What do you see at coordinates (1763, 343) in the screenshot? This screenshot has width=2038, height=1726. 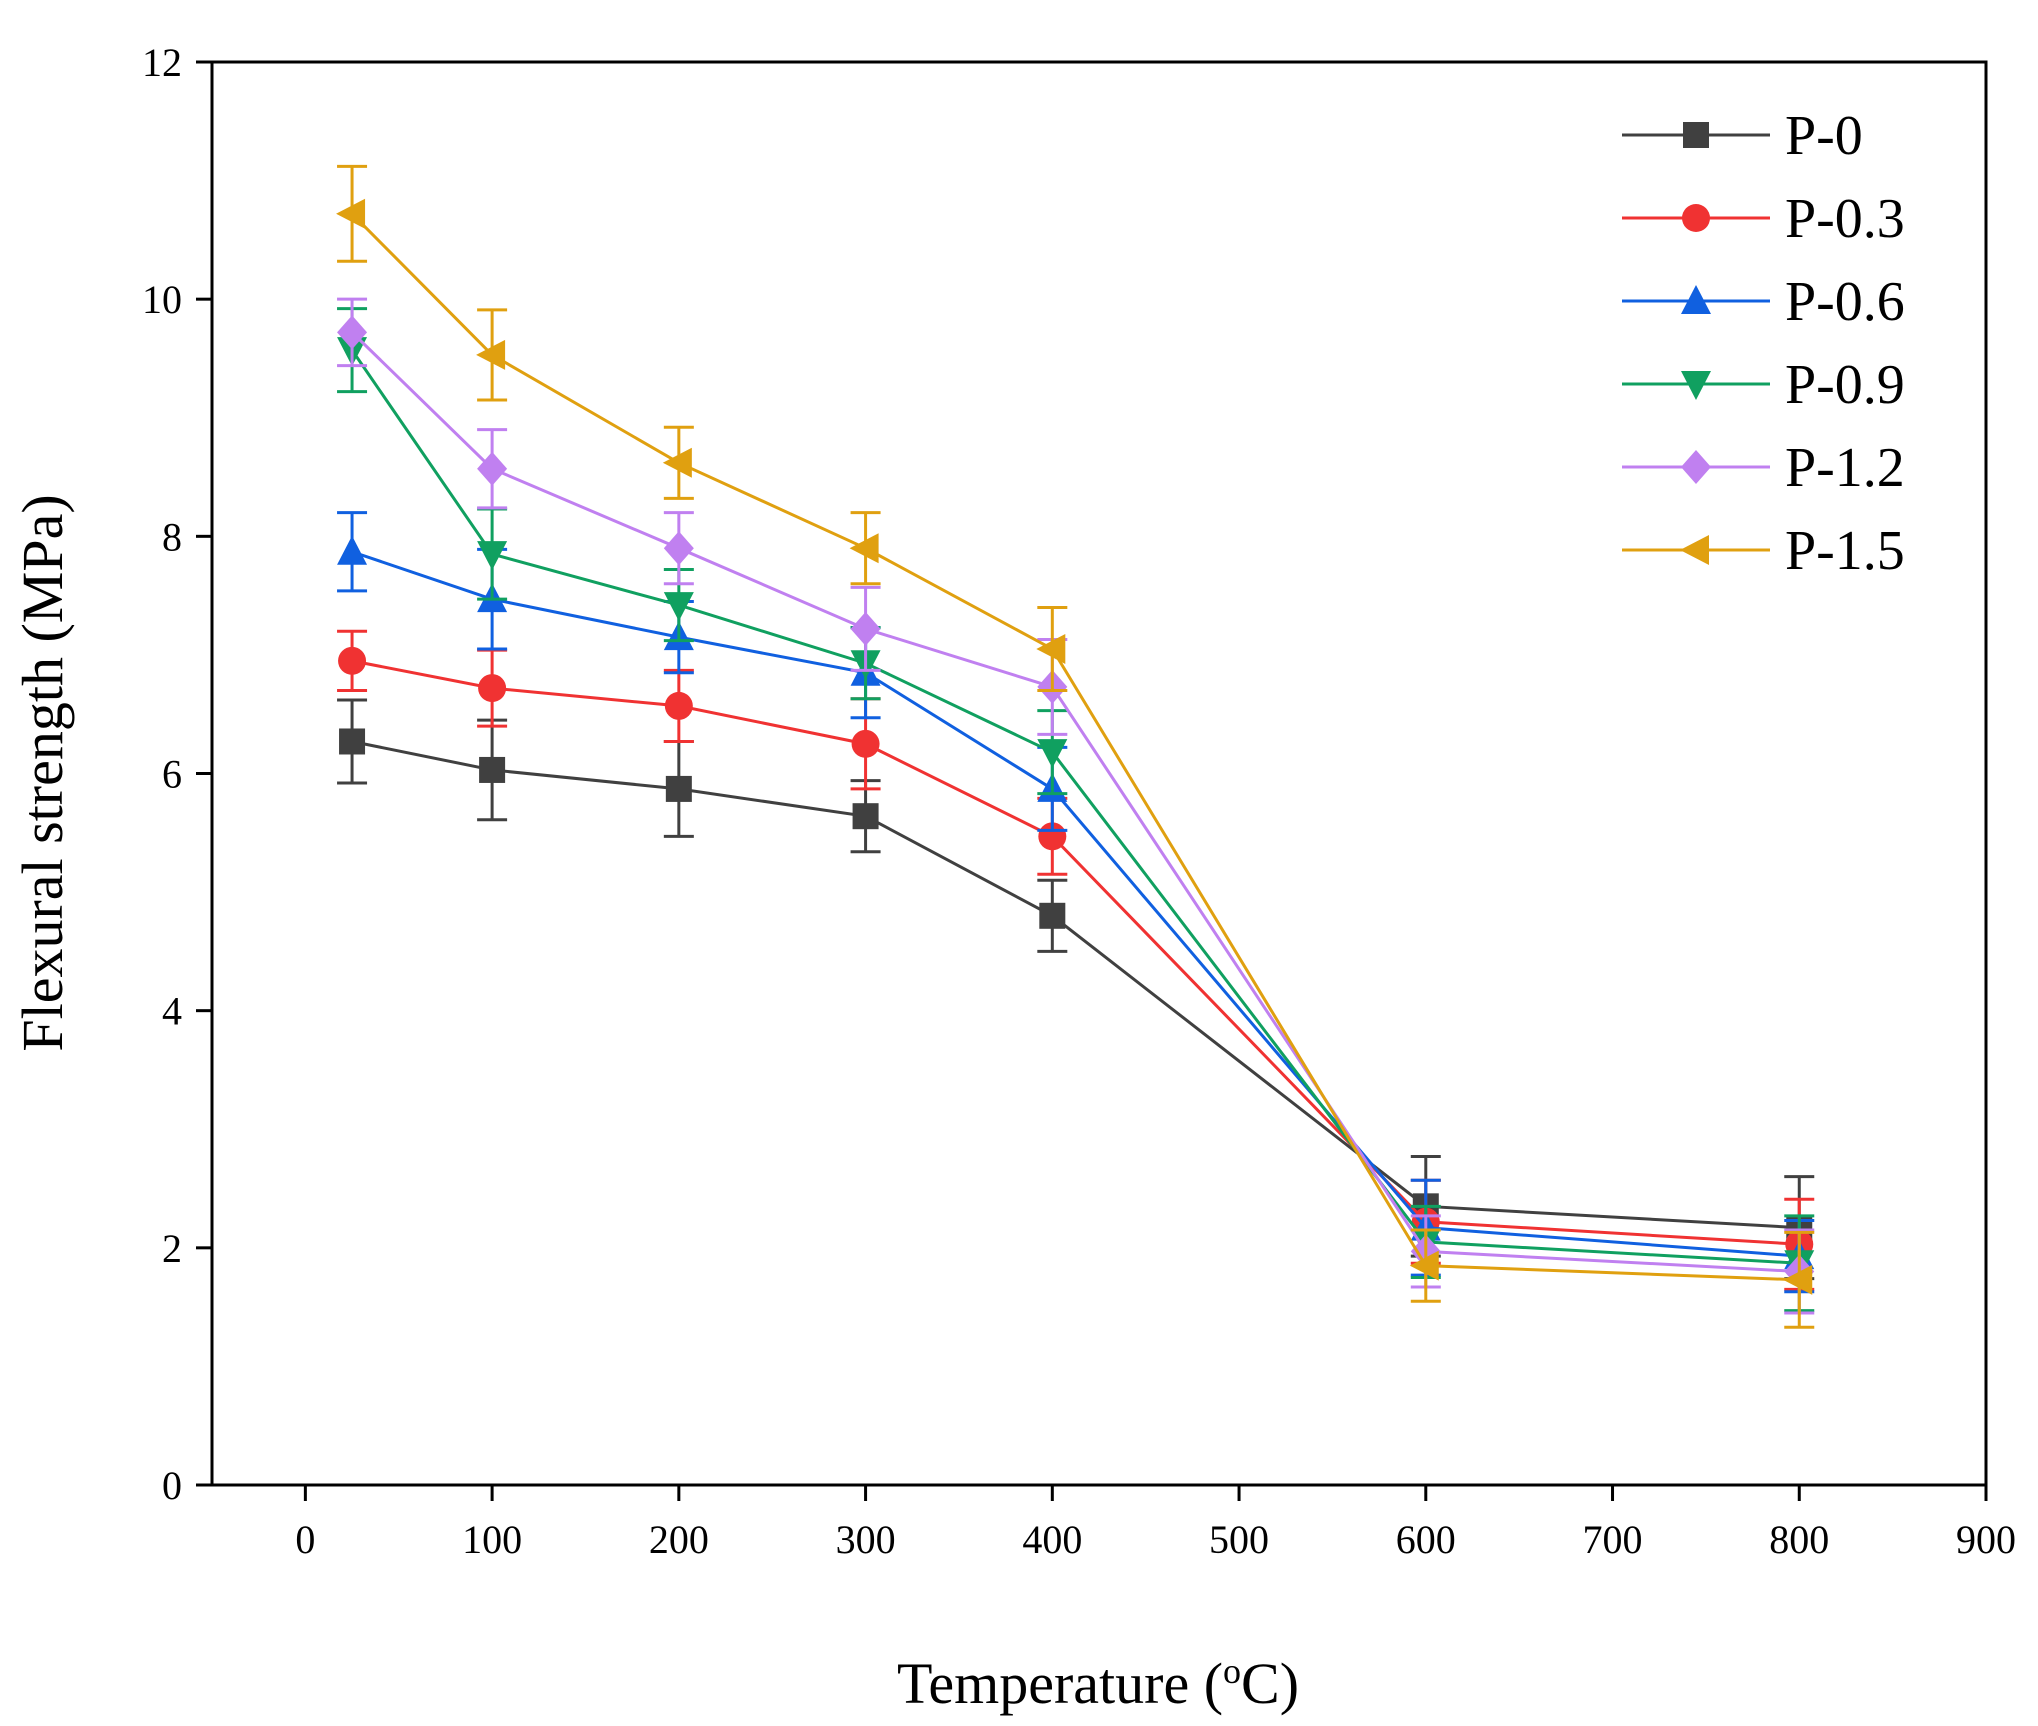 I see `legend: P-0 P-0.3 P-0.6 P-0.9 P-1.2 P-1.5` at bounding box center [1763, 343].